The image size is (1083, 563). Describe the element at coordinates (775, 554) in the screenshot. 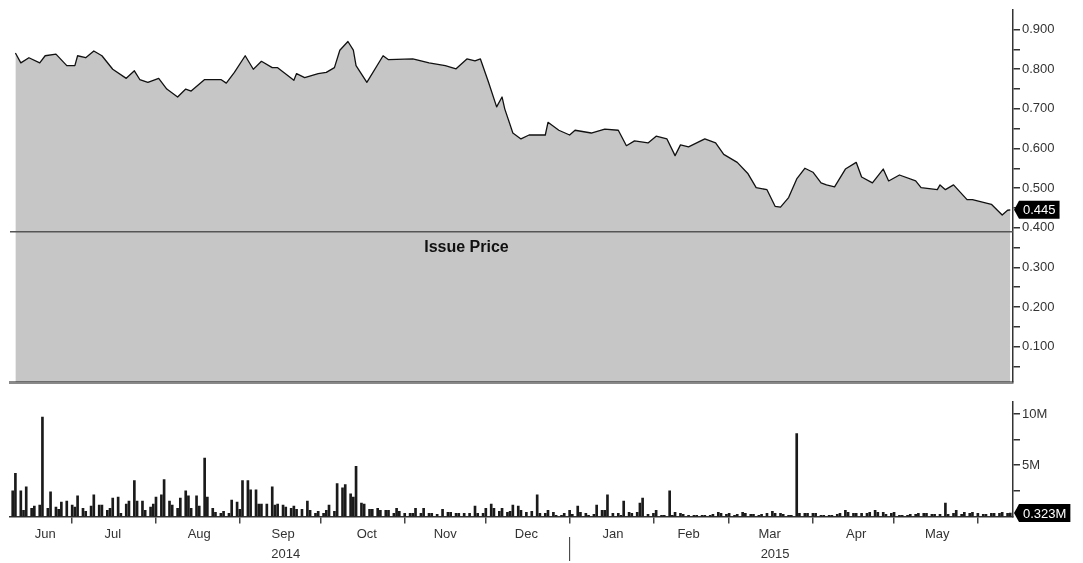

I see `text: 2015` at that location.